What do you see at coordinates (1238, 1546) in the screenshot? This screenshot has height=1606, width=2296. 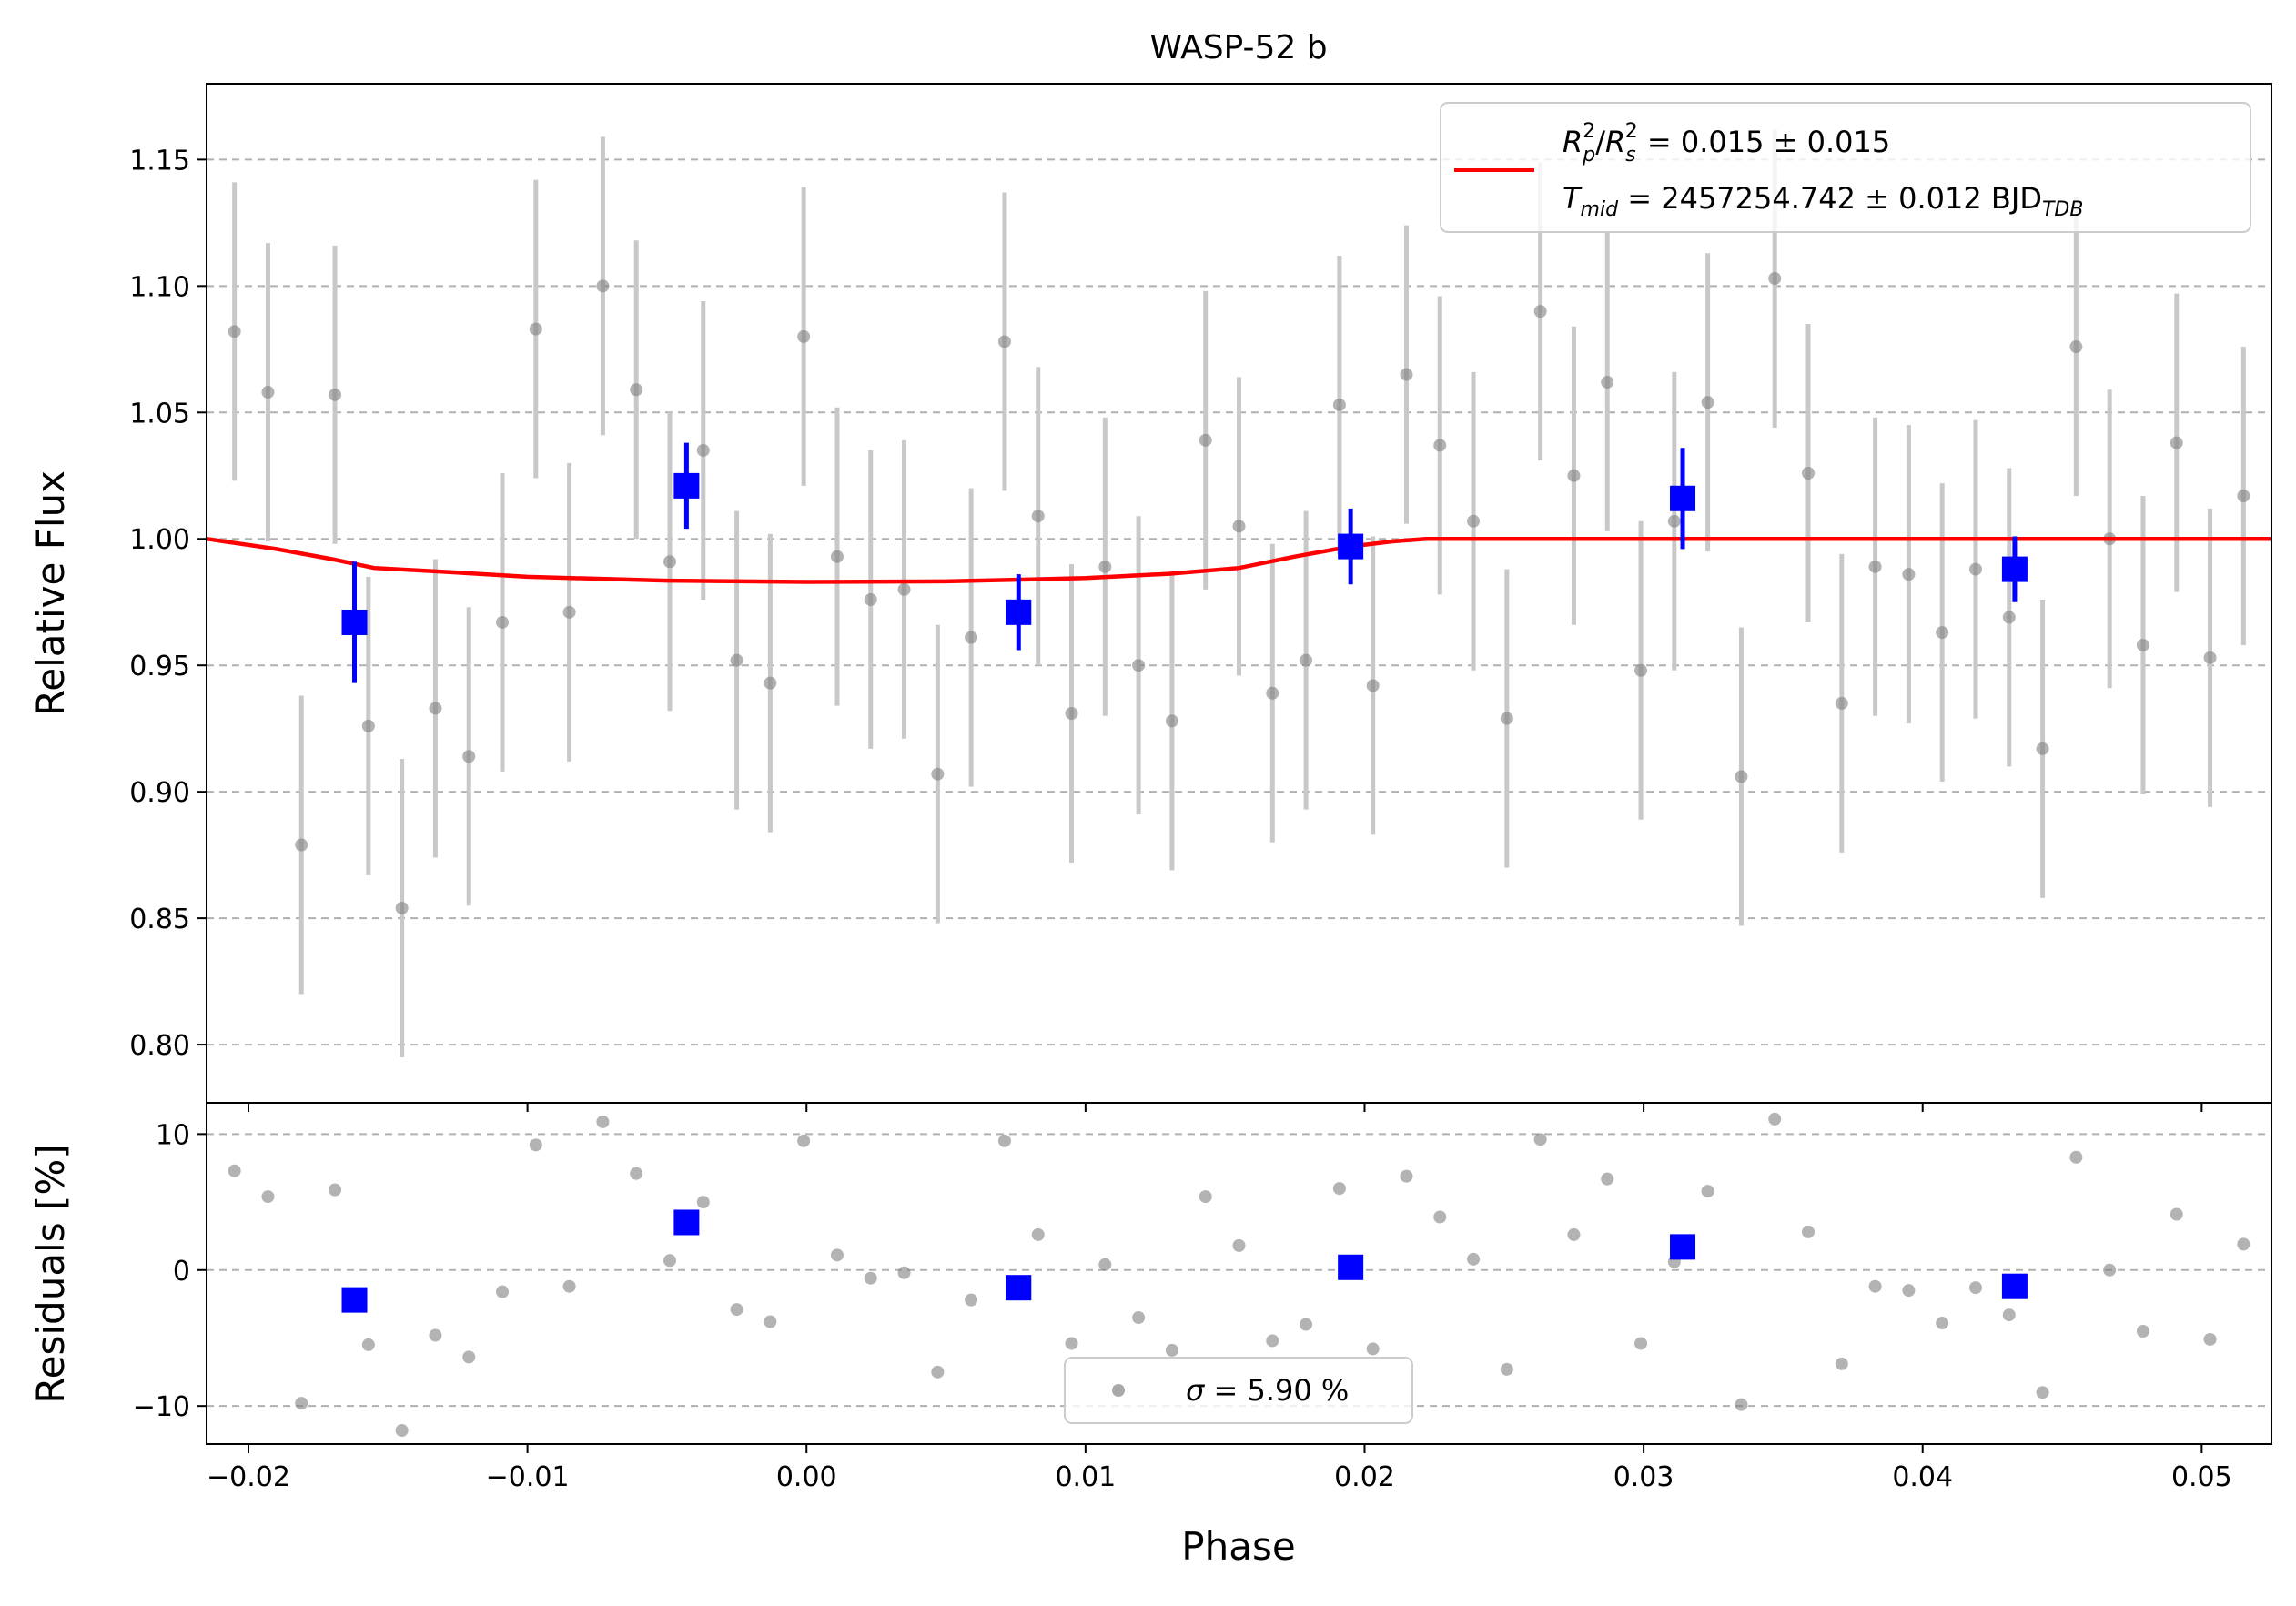 I see `x-axis-title: Phase` at bounding box center [1238, 1546].